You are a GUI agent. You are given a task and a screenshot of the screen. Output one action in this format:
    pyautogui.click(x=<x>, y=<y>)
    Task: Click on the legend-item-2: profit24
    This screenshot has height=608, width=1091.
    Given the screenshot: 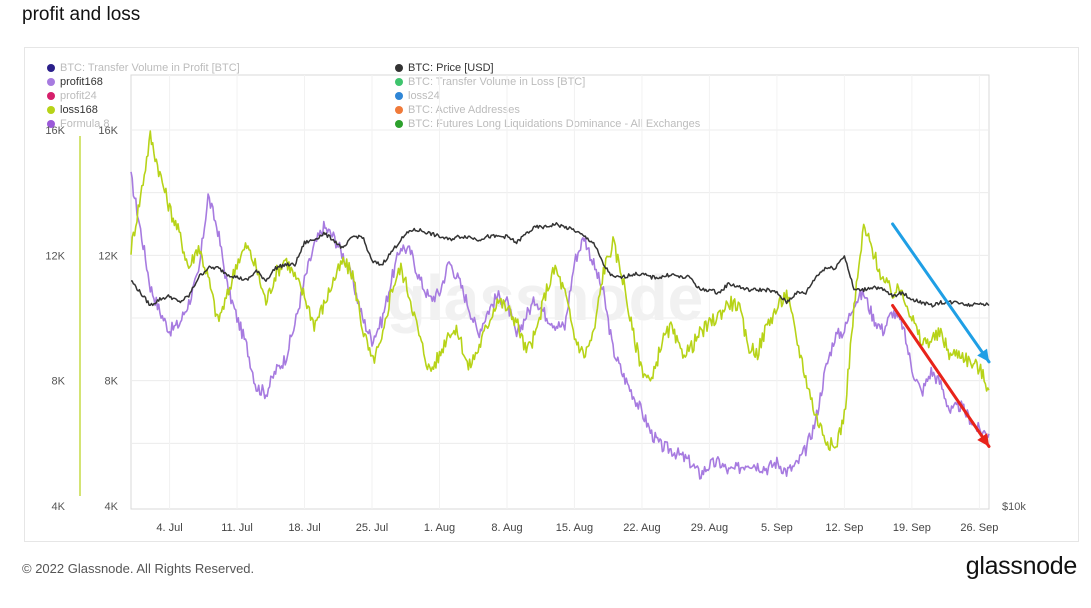 What is the action you would take?
    pyautogui.click(x=72, y=96)
    